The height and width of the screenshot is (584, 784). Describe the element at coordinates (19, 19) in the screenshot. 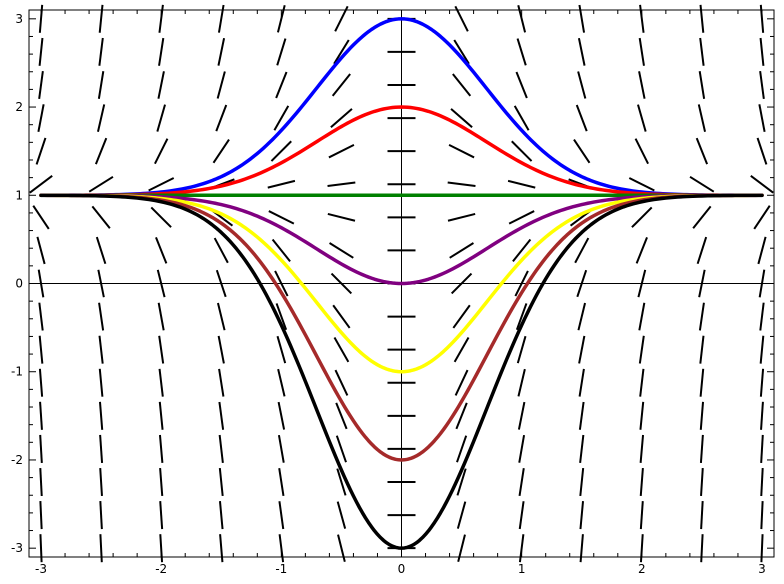

I see `y-tick-label: 3` at that location.